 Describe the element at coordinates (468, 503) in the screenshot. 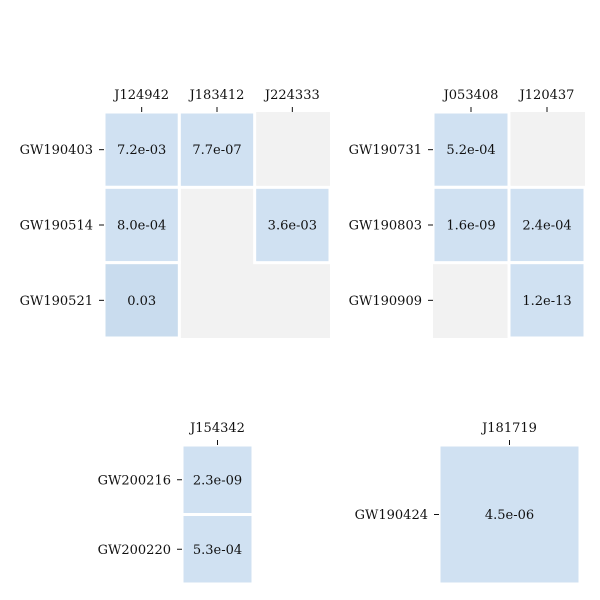

I see `heatmap-panel-4: 4.5e-06 J181719 GW190424` at that location.